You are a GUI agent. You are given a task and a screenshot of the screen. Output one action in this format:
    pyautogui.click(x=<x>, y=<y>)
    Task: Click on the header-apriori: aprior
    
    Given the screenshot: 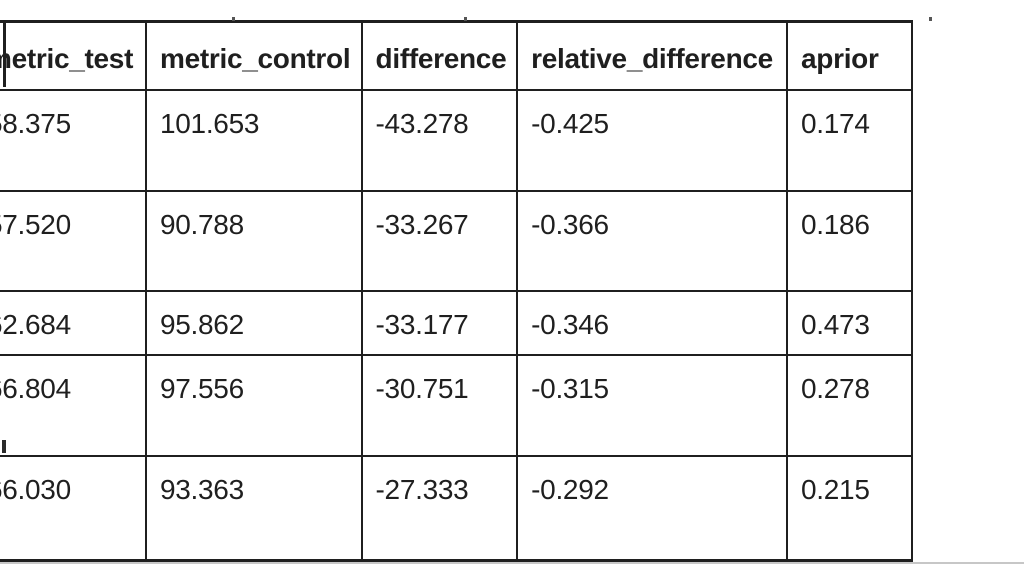 What is the action you would take?
    pyautogui.click(x=849, y=55)
    